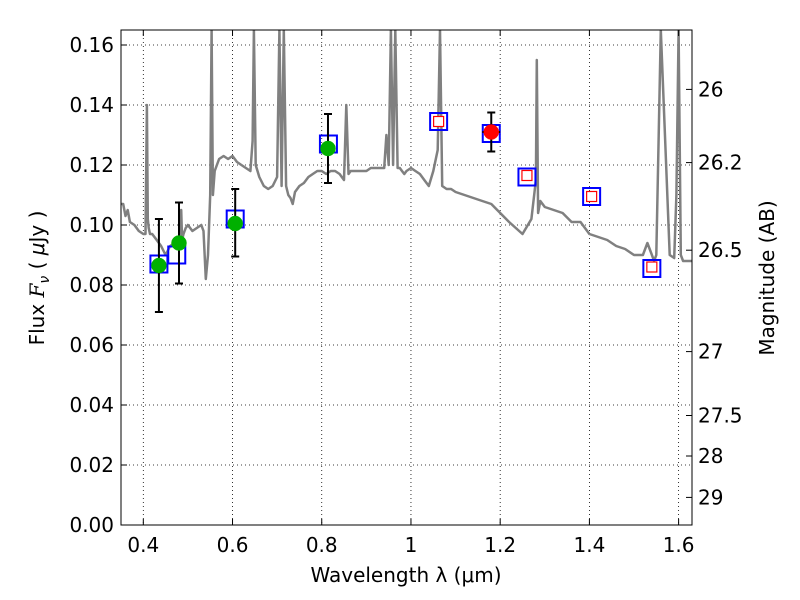  Describe the element at coordinates (37, 321) in the screenshot. I see `y-label-flux: Flux` at that location.